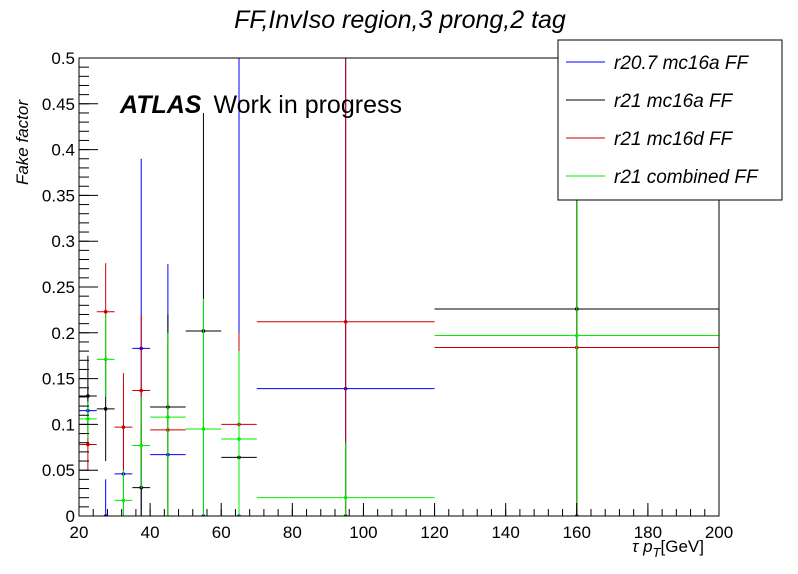 The image size is (798, 574). I want to click on atlas-annotation: ATLAS Work in progress, so click(260, 105).